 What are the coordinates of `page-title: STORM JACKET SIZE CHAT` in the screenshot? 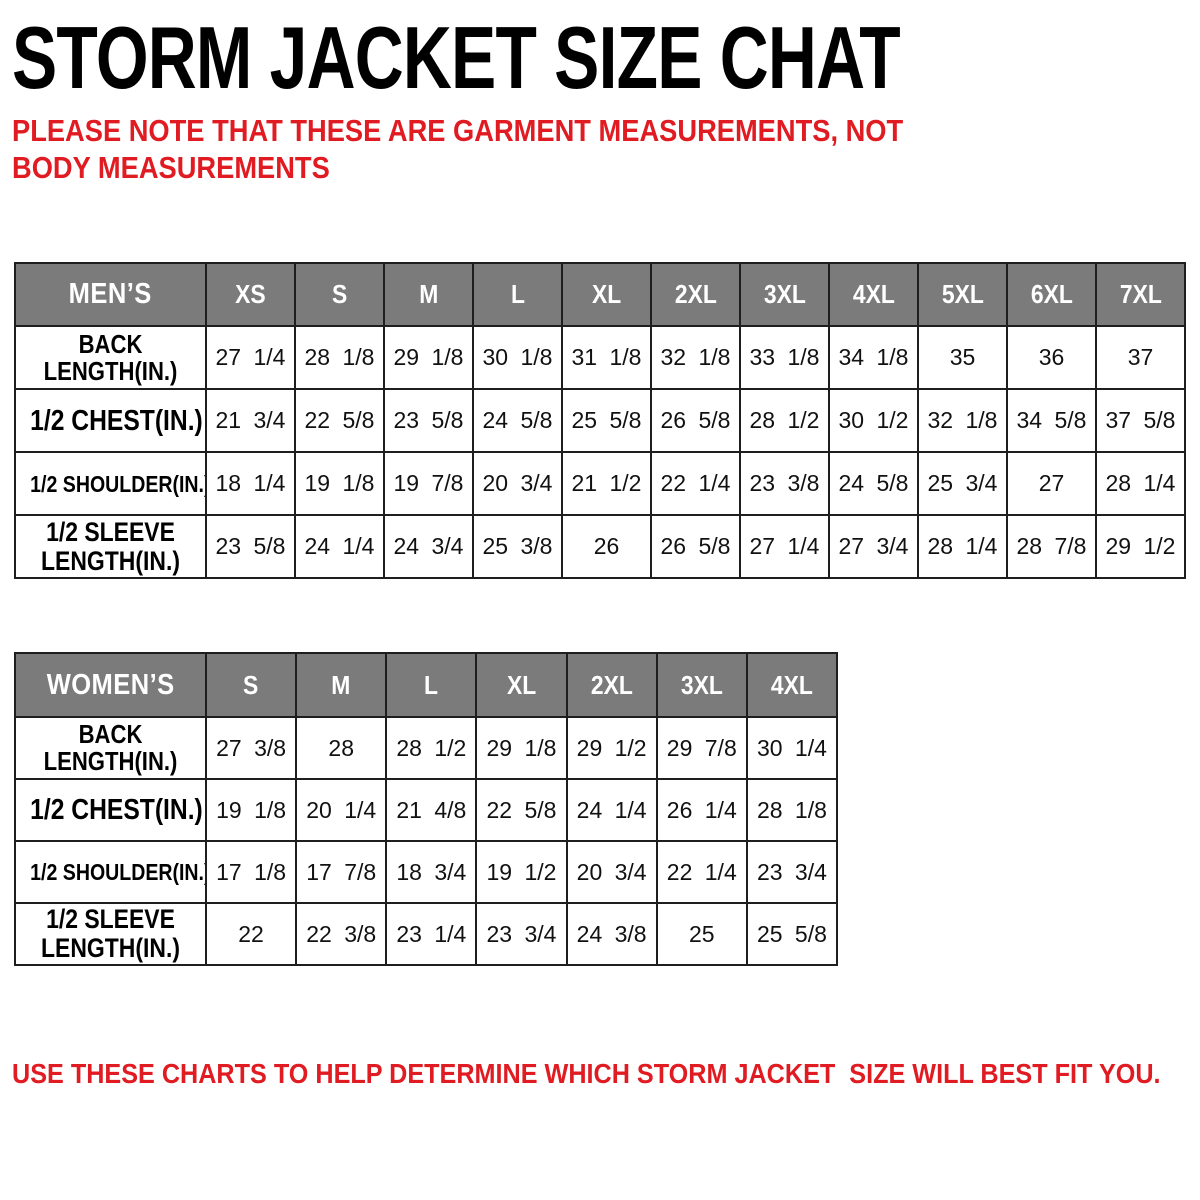 It's located at (456, 57).